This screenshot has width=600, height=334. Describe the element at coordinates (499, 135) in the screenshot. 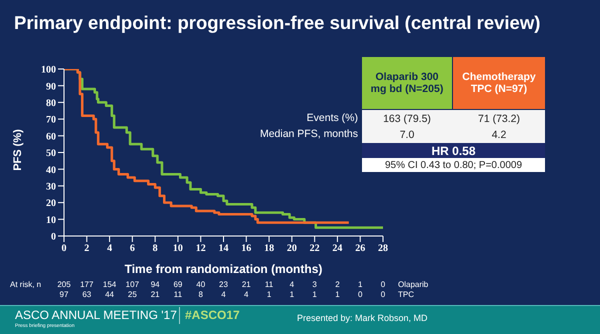

I see `text: 4.2` at that location.